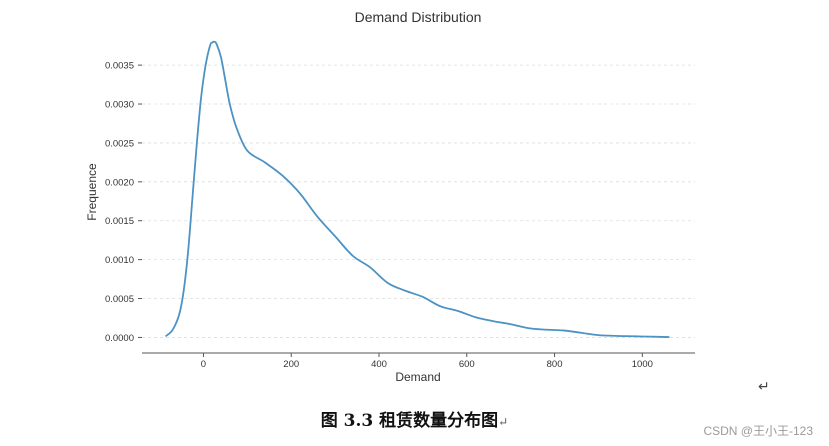 The image size is (829, 446). Describe the element at coordinates (409, 421) in the screenshot. I see `figure-caption-text: 图 3.3 租赁数量分布图` at that location.